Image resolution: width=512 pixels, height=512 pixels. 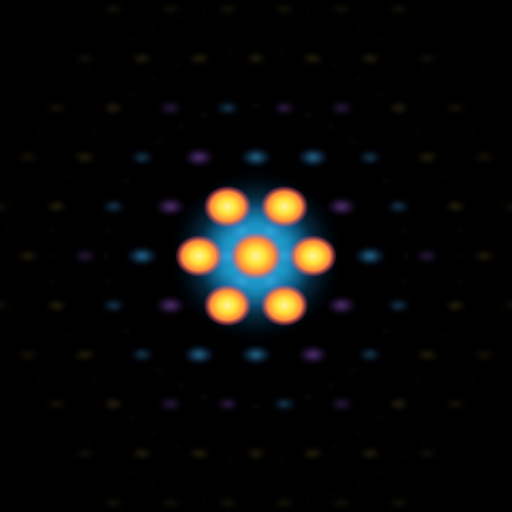 What do you see at coordinates (284, 206) in the screenshot?
I see `first-order-spot` at bounding box center [284, 206].